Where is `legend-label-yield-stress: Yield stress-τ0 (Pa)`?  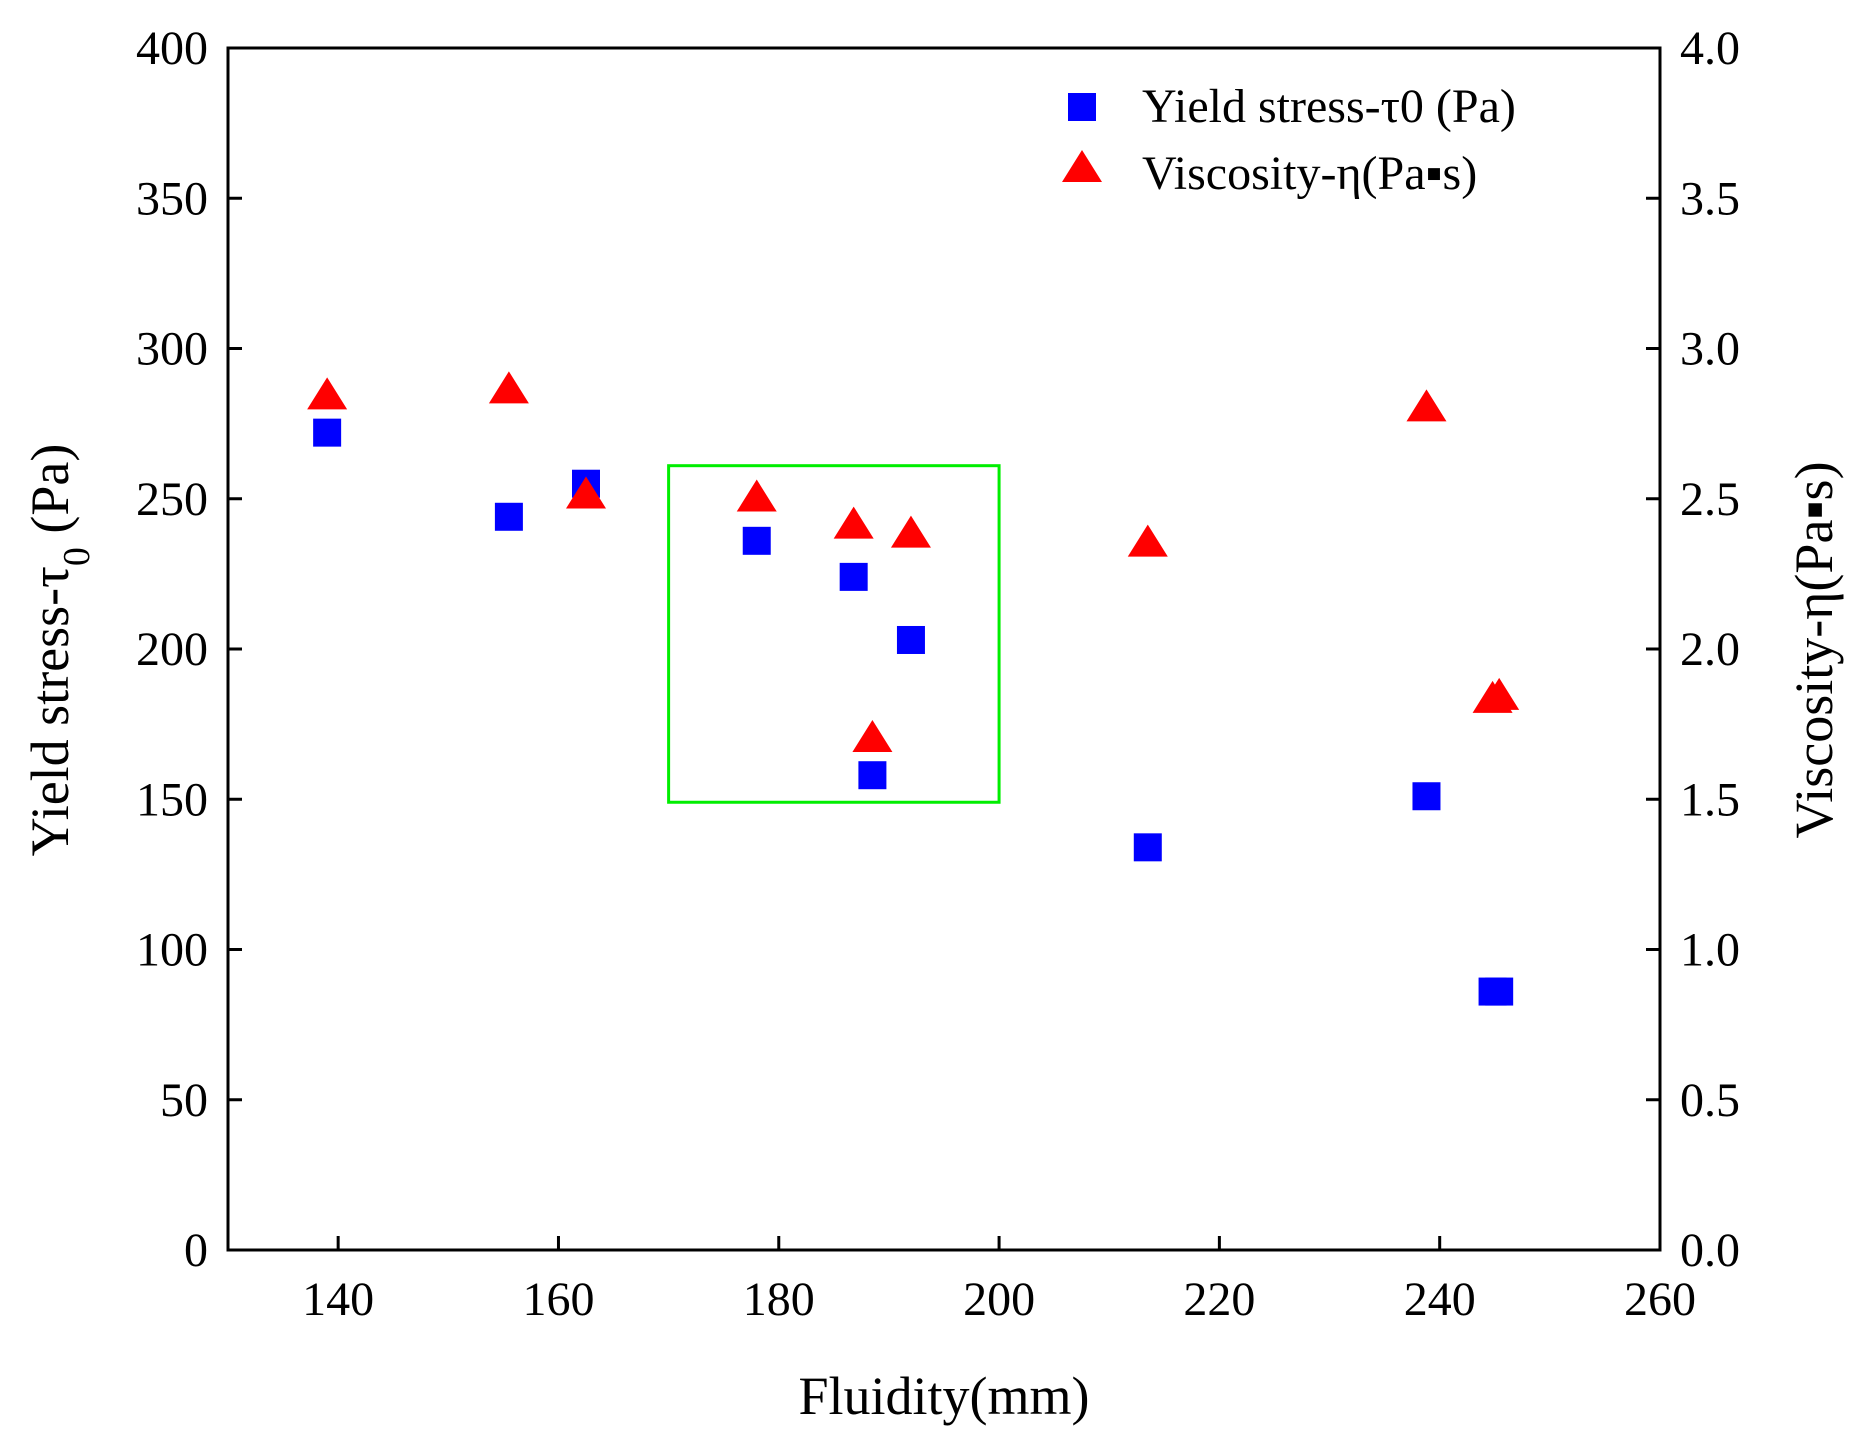
legend-label-yield-stress: Yield stress-τ0 (Pa) is located at coordinates (1329, 106).